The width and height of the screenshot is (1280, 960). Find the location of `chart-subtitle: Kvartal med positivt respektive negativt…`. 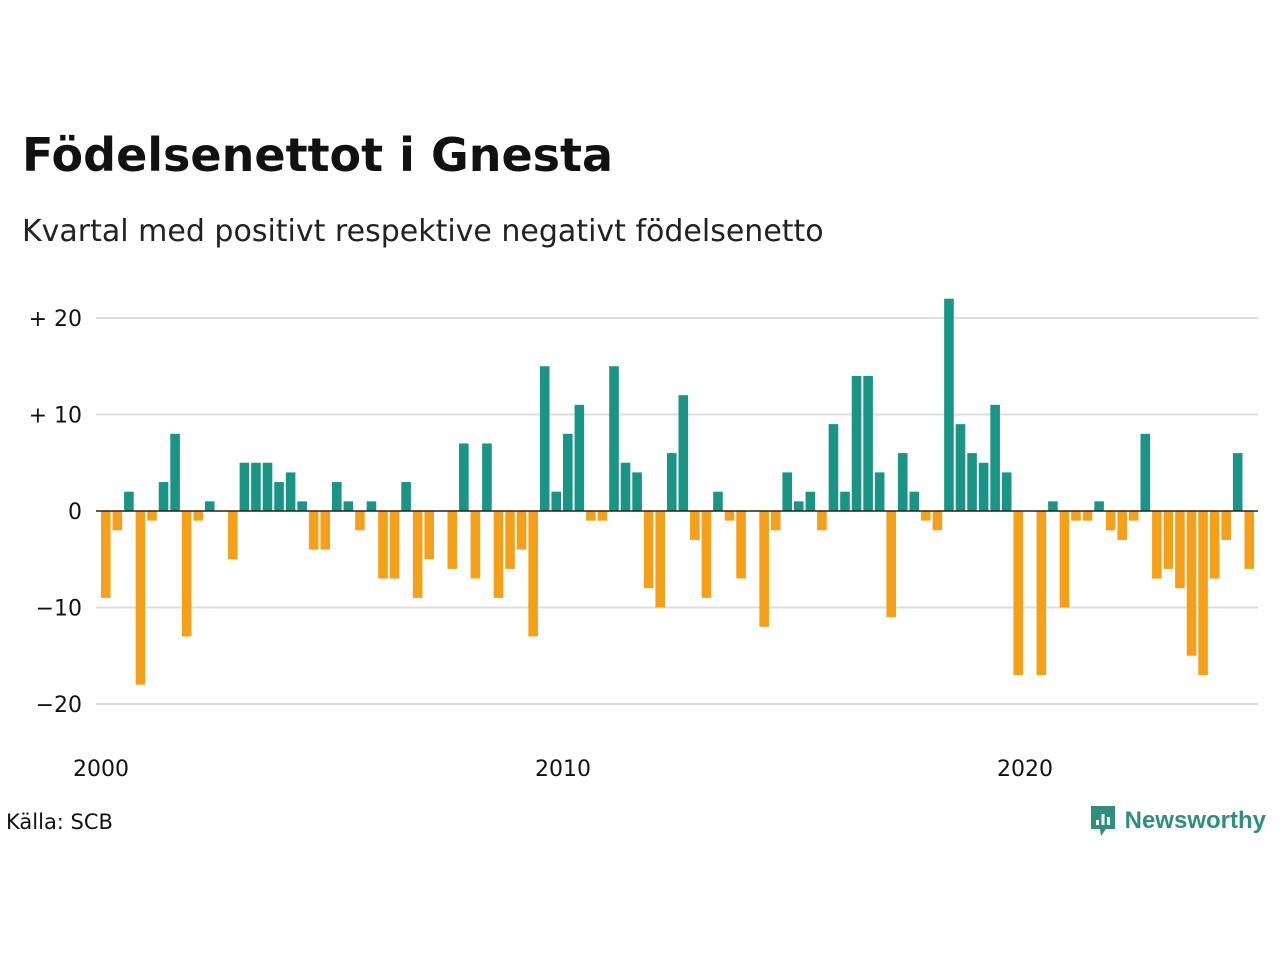

chart-subtitle: Kvartal med positivt respektive negativt… is located at coordinates (423, 231).